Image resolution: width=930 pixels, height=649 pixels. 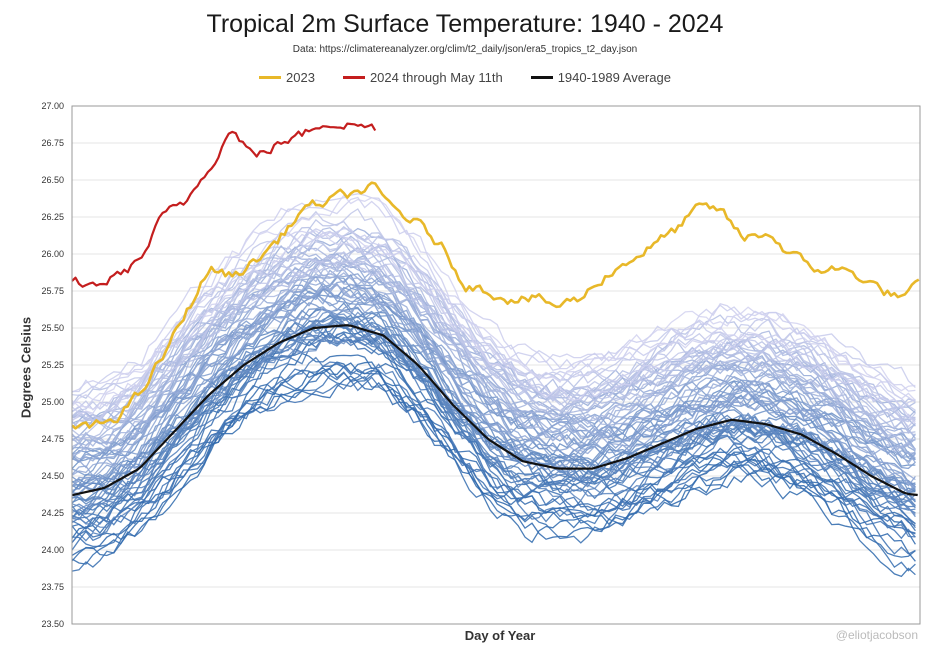 I want to click on y-tick-label: 24.75, so click(x=52, y=439).